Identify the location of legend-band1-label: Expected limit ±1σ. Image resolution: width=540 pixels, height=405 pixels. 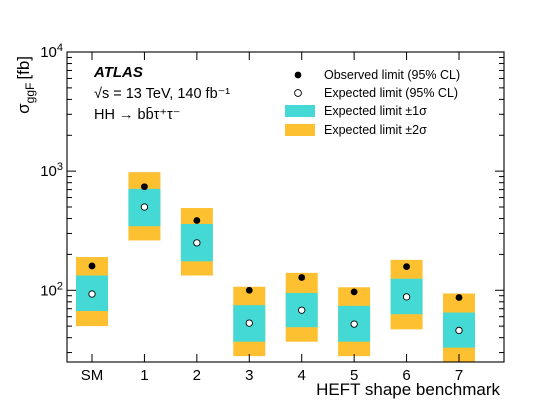
(375, 111).